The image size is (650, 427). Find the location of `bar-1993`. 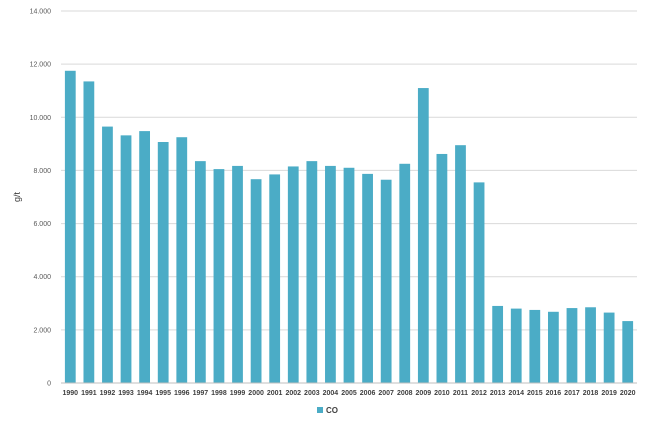

bar-1993 is located at coordinates (126, 259).